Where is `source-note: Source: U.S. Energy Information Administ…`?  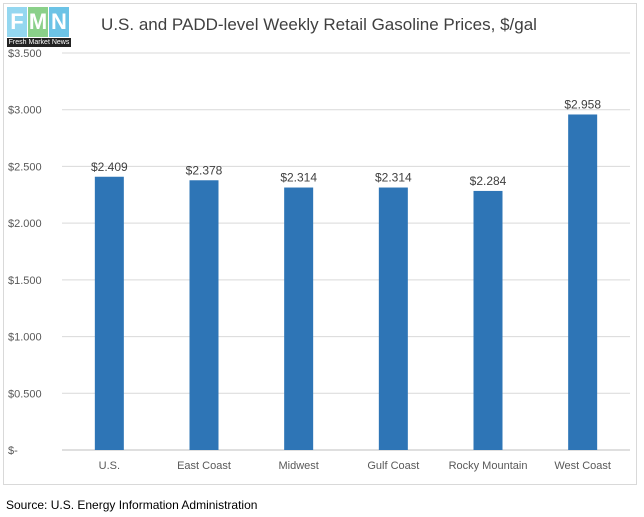 source-note: Source: U.S. Energy Information Administ… is located at coordinates (132, 505).